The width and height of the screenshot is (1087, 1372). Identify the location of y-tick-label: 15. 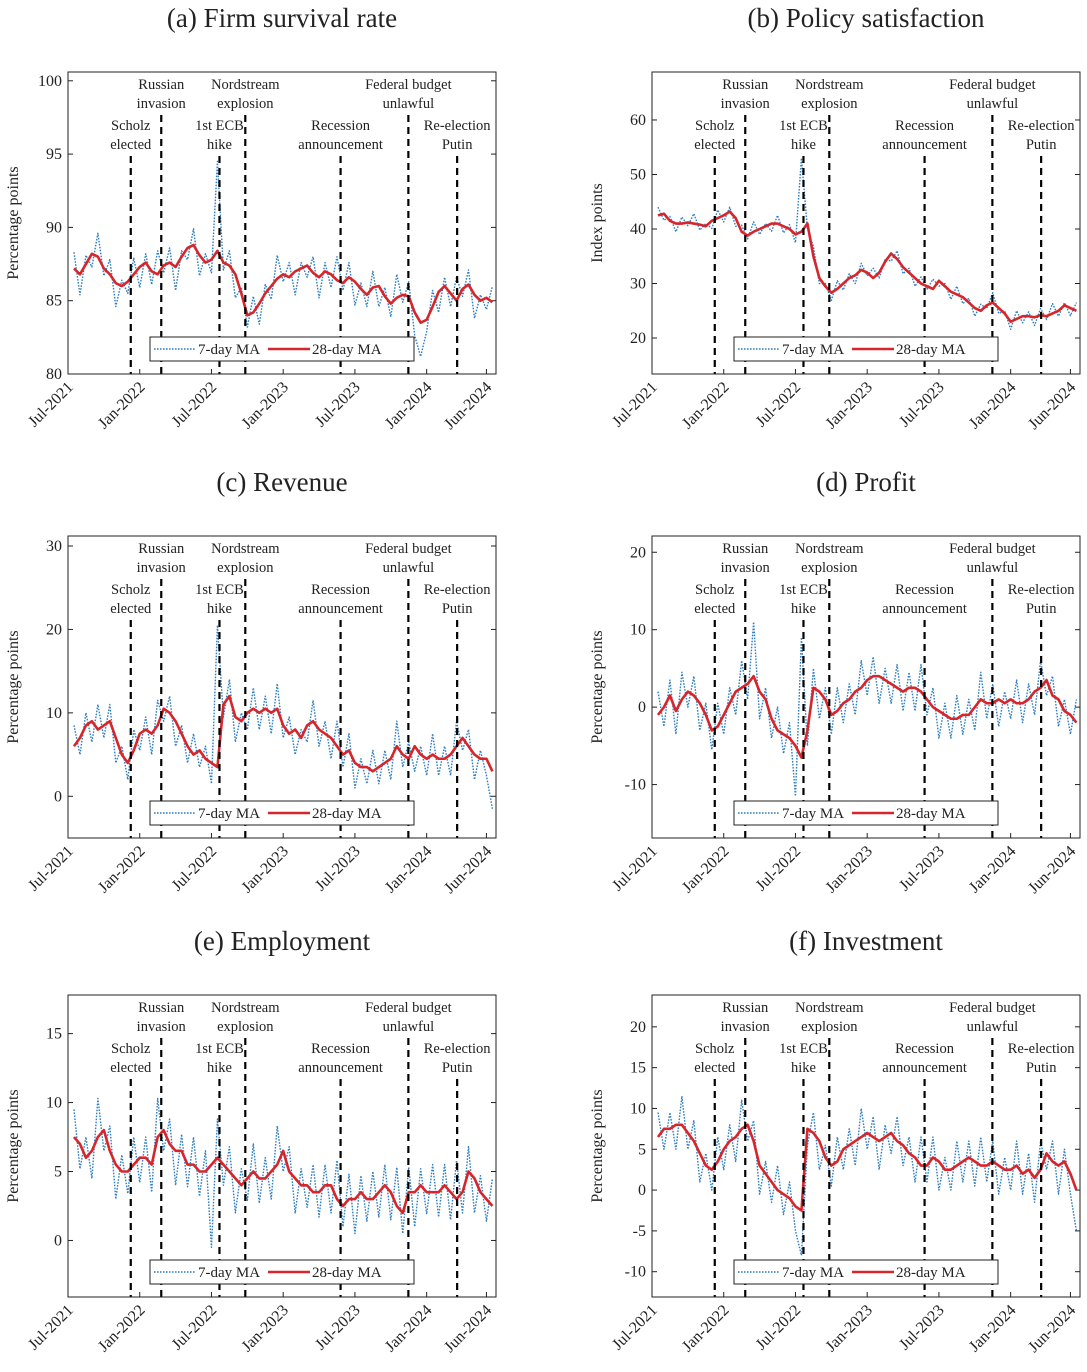
(638, 1068).